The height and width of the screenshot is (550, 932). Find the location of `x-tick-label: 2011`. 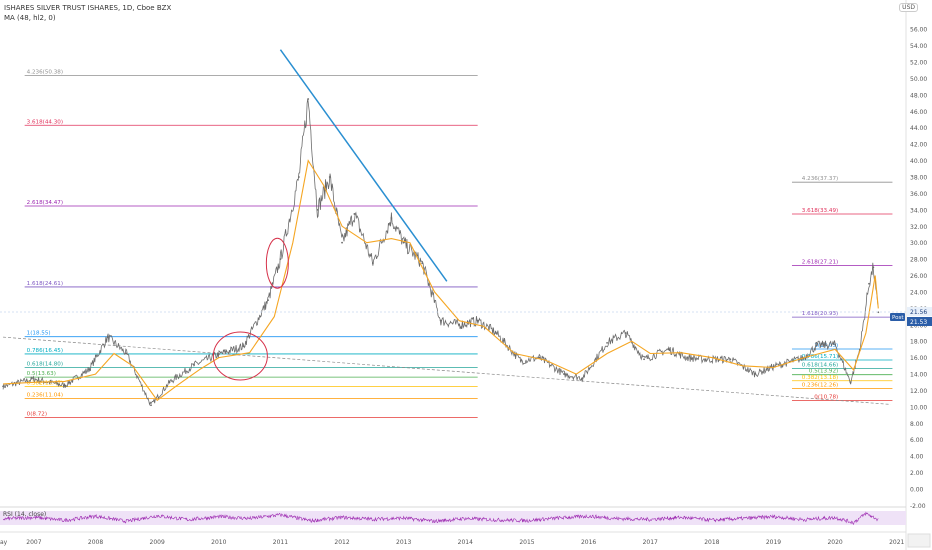

x-tick-label: 2011 is located at coordinates (280, 542).